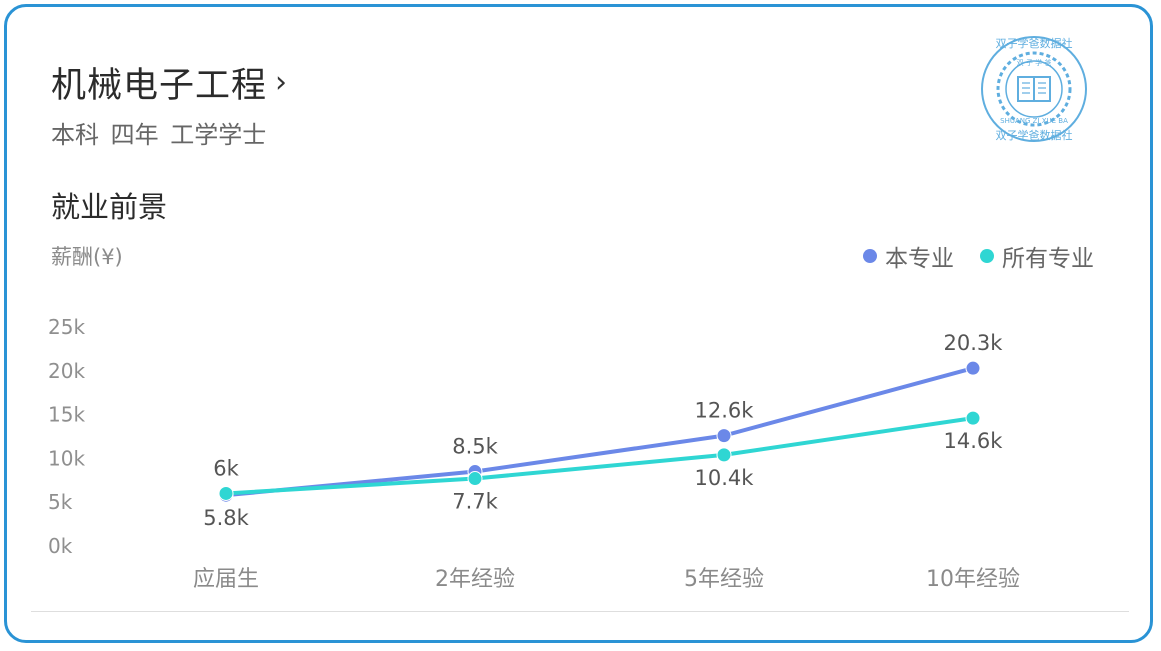 The height and width of the screenshot is (651, 1161). I want to click on chevron-right-icon: ›, so click(281, 82).